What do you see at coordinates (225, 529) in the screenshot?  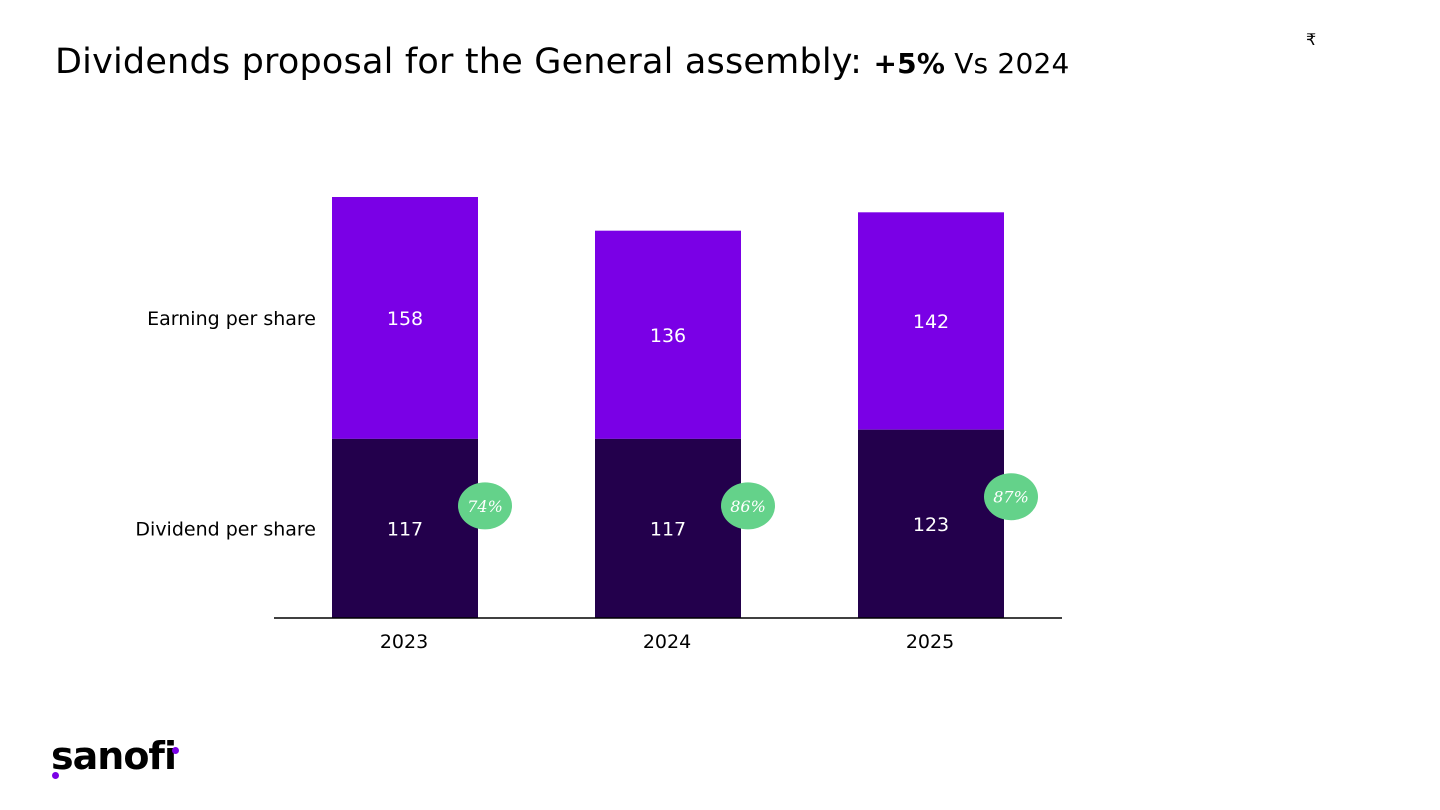 I see `series-label-dividend: Dividend per share` at bounding box center [225, 529].